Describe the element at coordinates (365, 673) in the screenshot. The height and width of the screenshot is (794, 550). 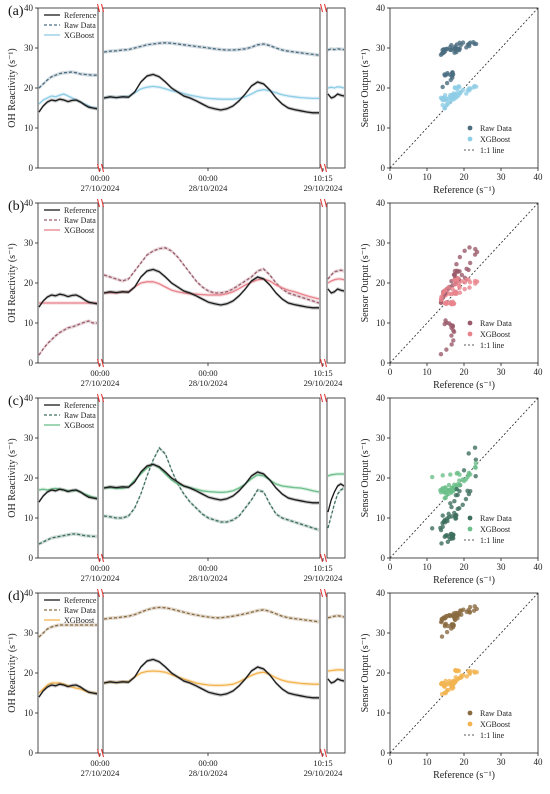
I see `scatter-y-axis-label: Sensor Output (s⁻¹)` at that location.